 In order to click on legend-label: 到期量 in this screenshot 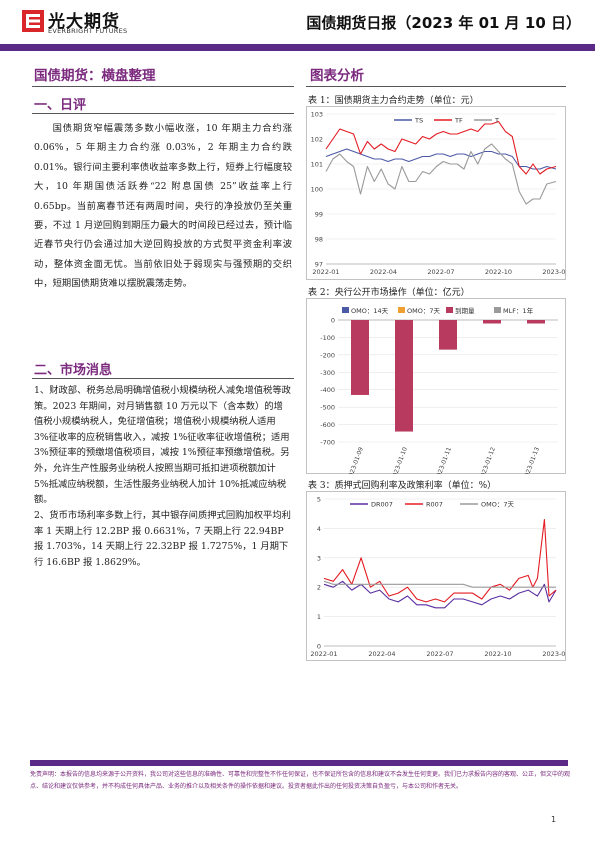, I will do `click(465, 311)`.